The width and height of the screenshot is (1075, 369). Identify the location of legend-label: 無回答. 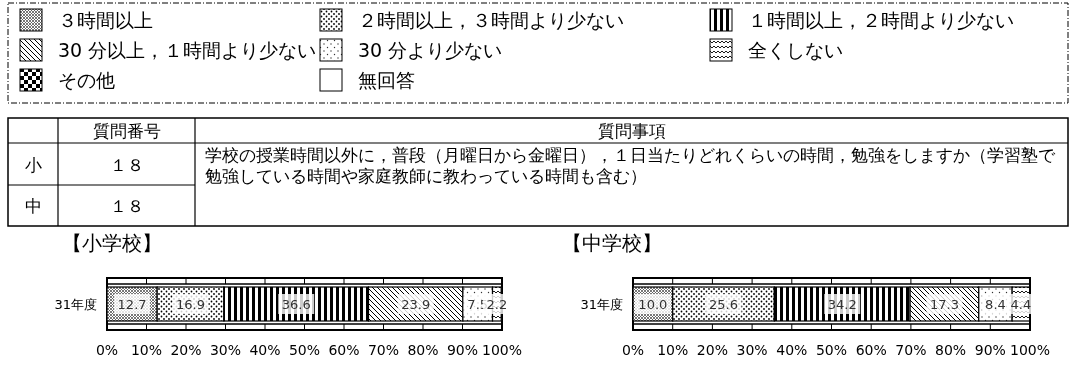
(386, 80).